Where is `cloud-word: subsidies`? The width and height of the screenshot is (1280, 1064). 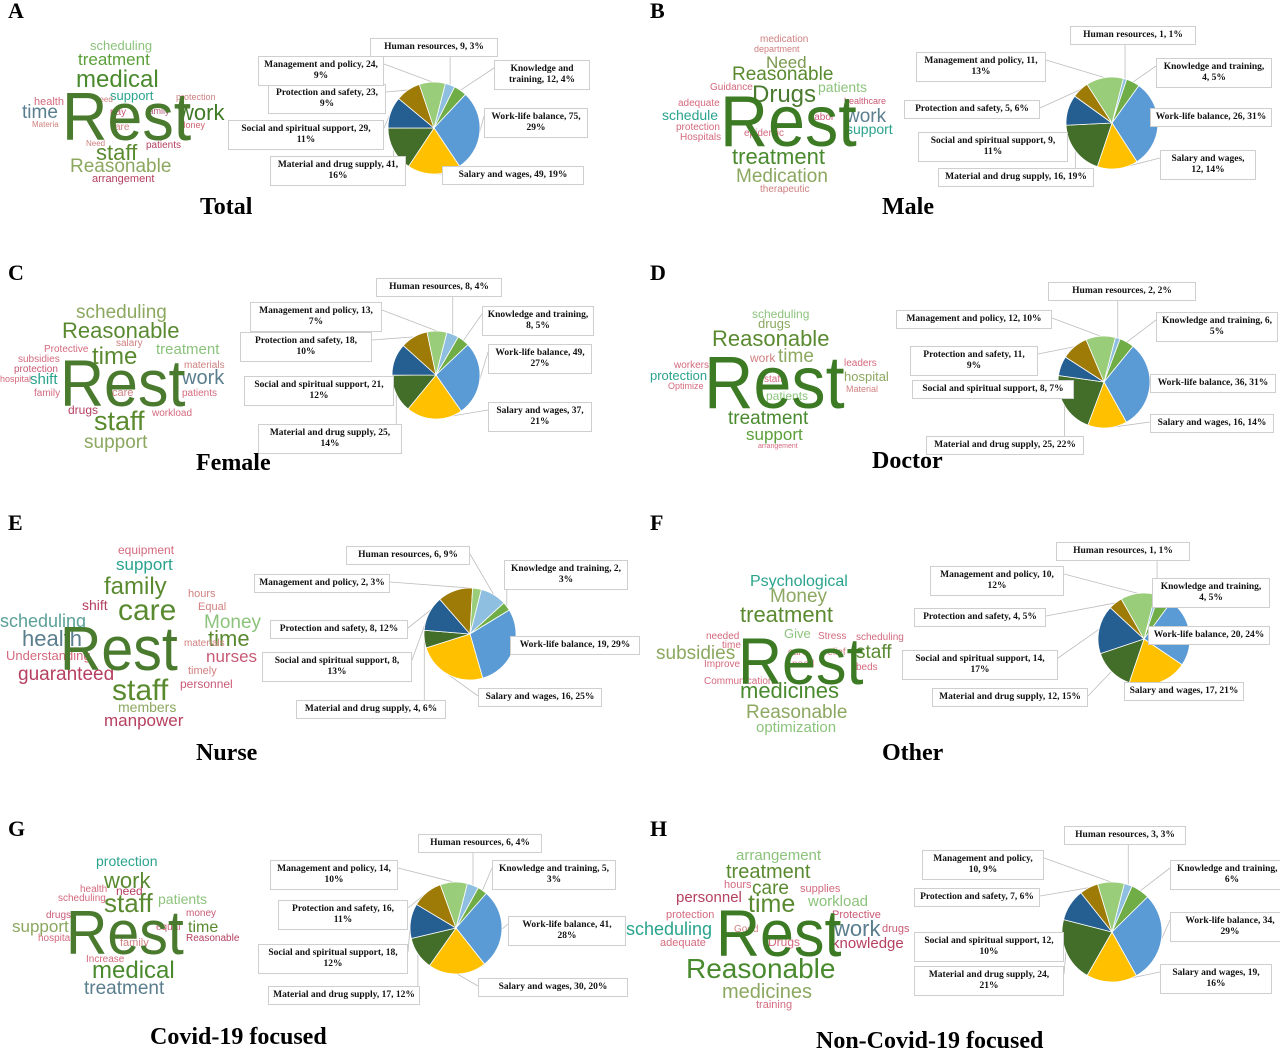
cloud-word: subsidies is located at coordinates (39, 359).